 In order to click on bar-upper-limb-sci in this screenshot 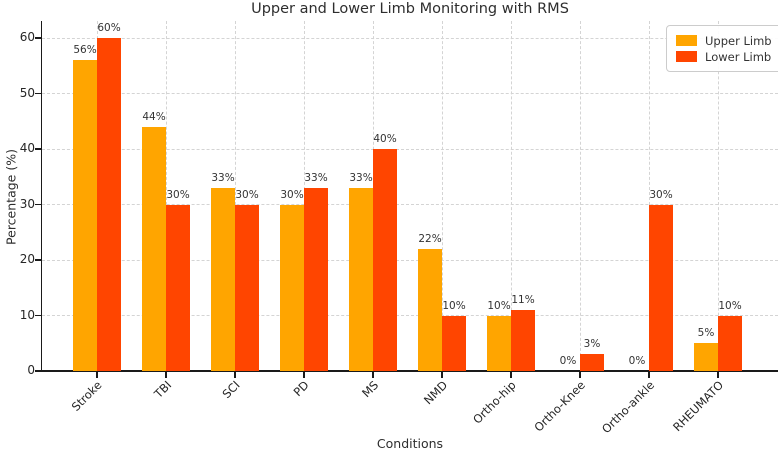, I will do `click(223, 279)`.